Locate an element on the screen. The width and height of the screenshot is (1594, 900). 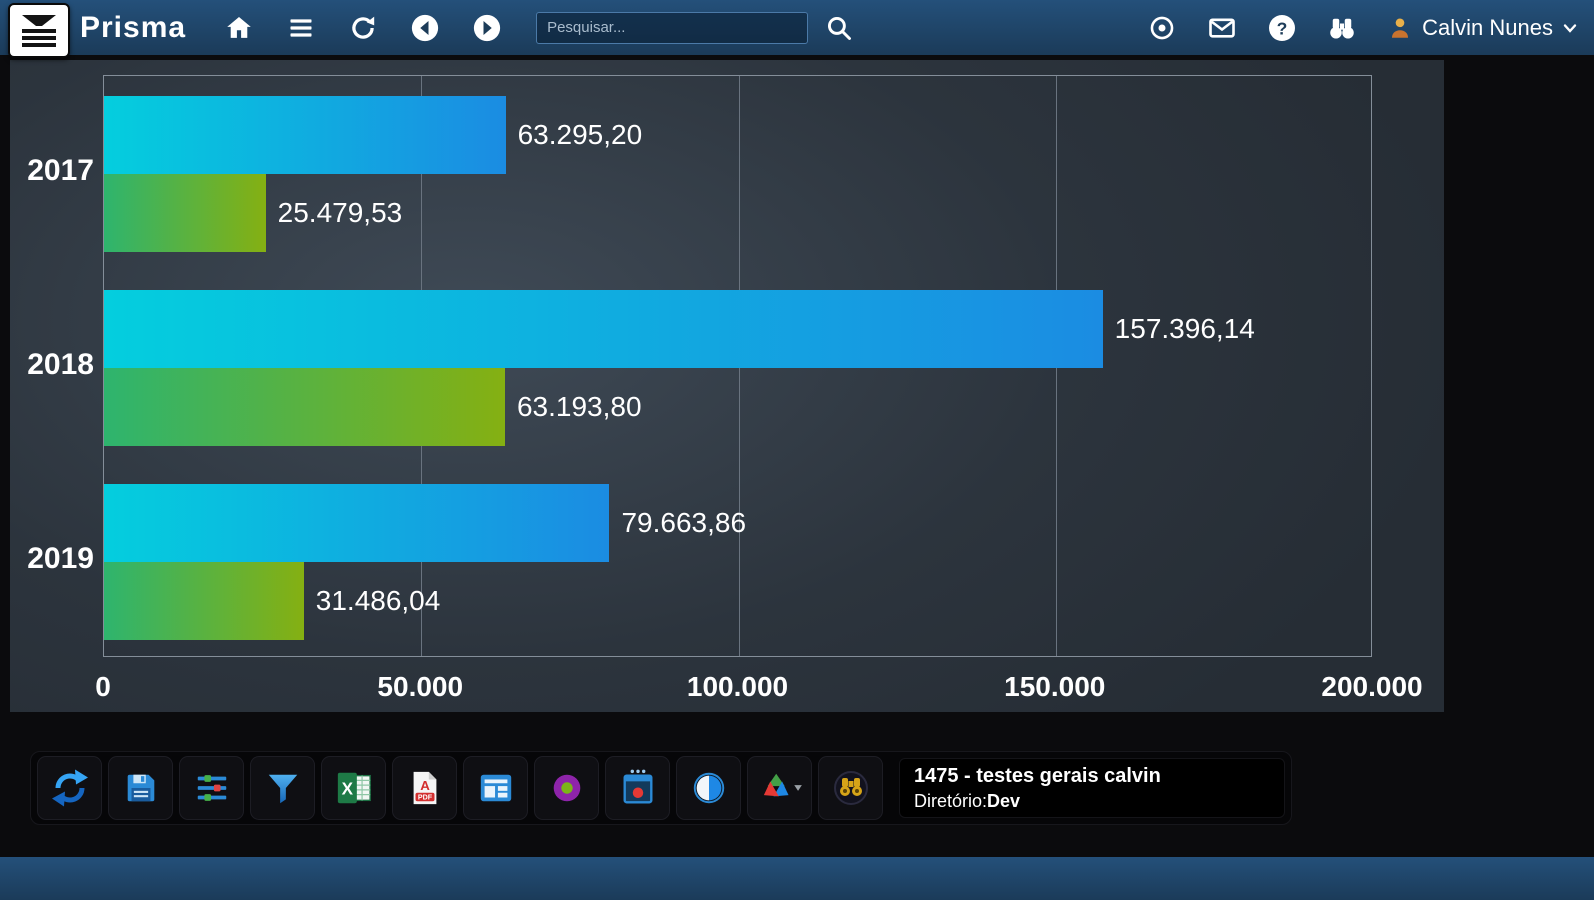
list-button is located at coordinates (301, 28).